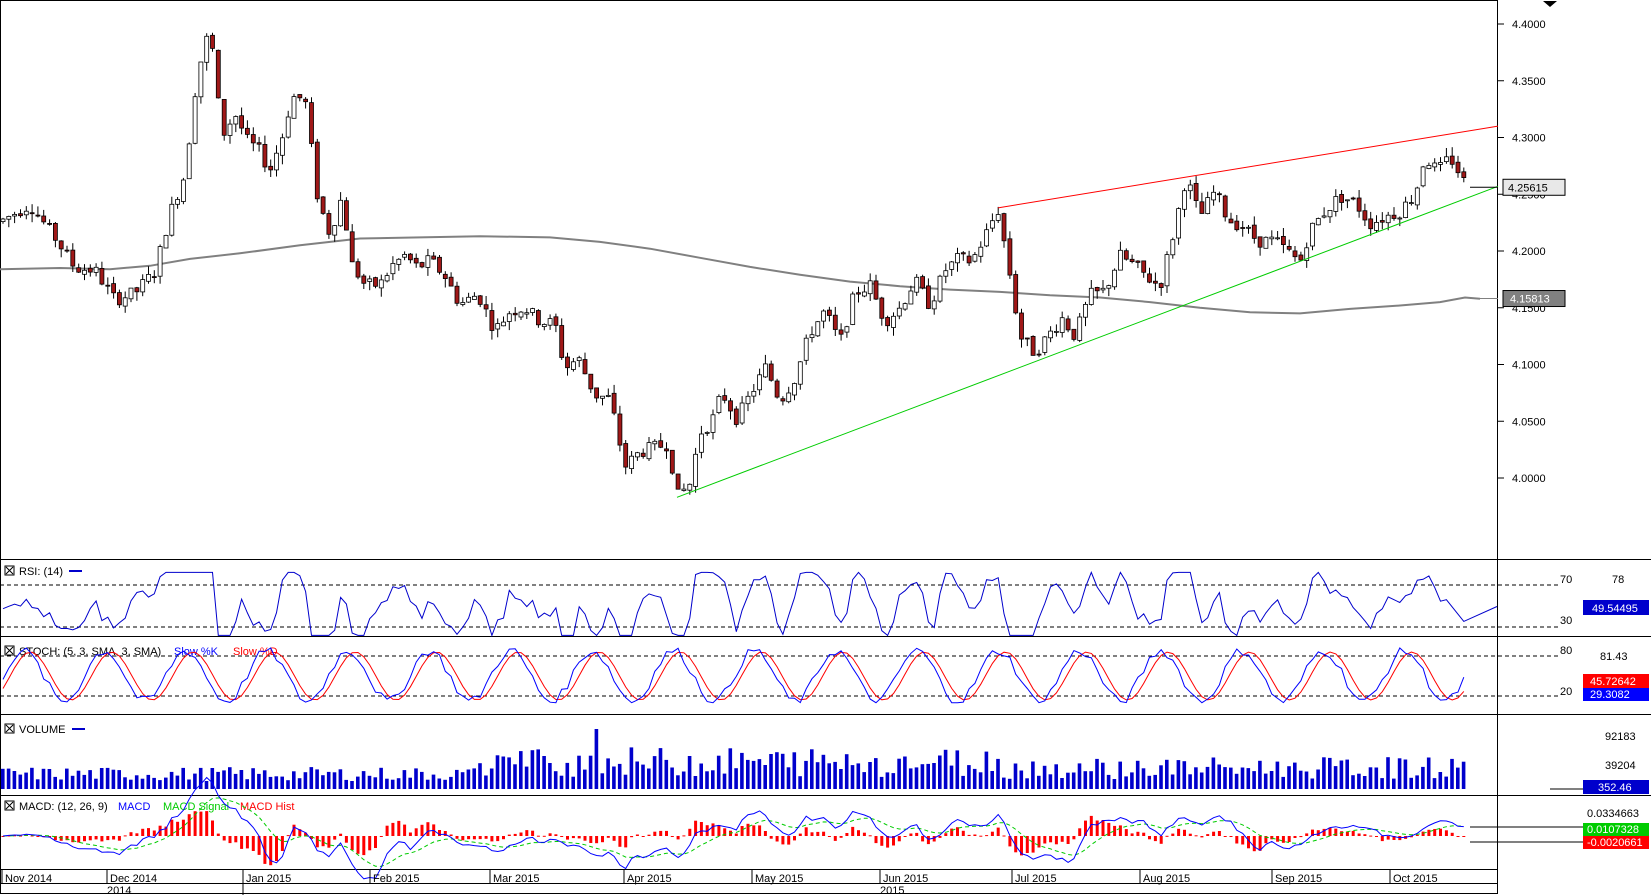 The width and height of the screenshot is (1651, 895). I want to click on last-price-tag, so click(1534, 187).